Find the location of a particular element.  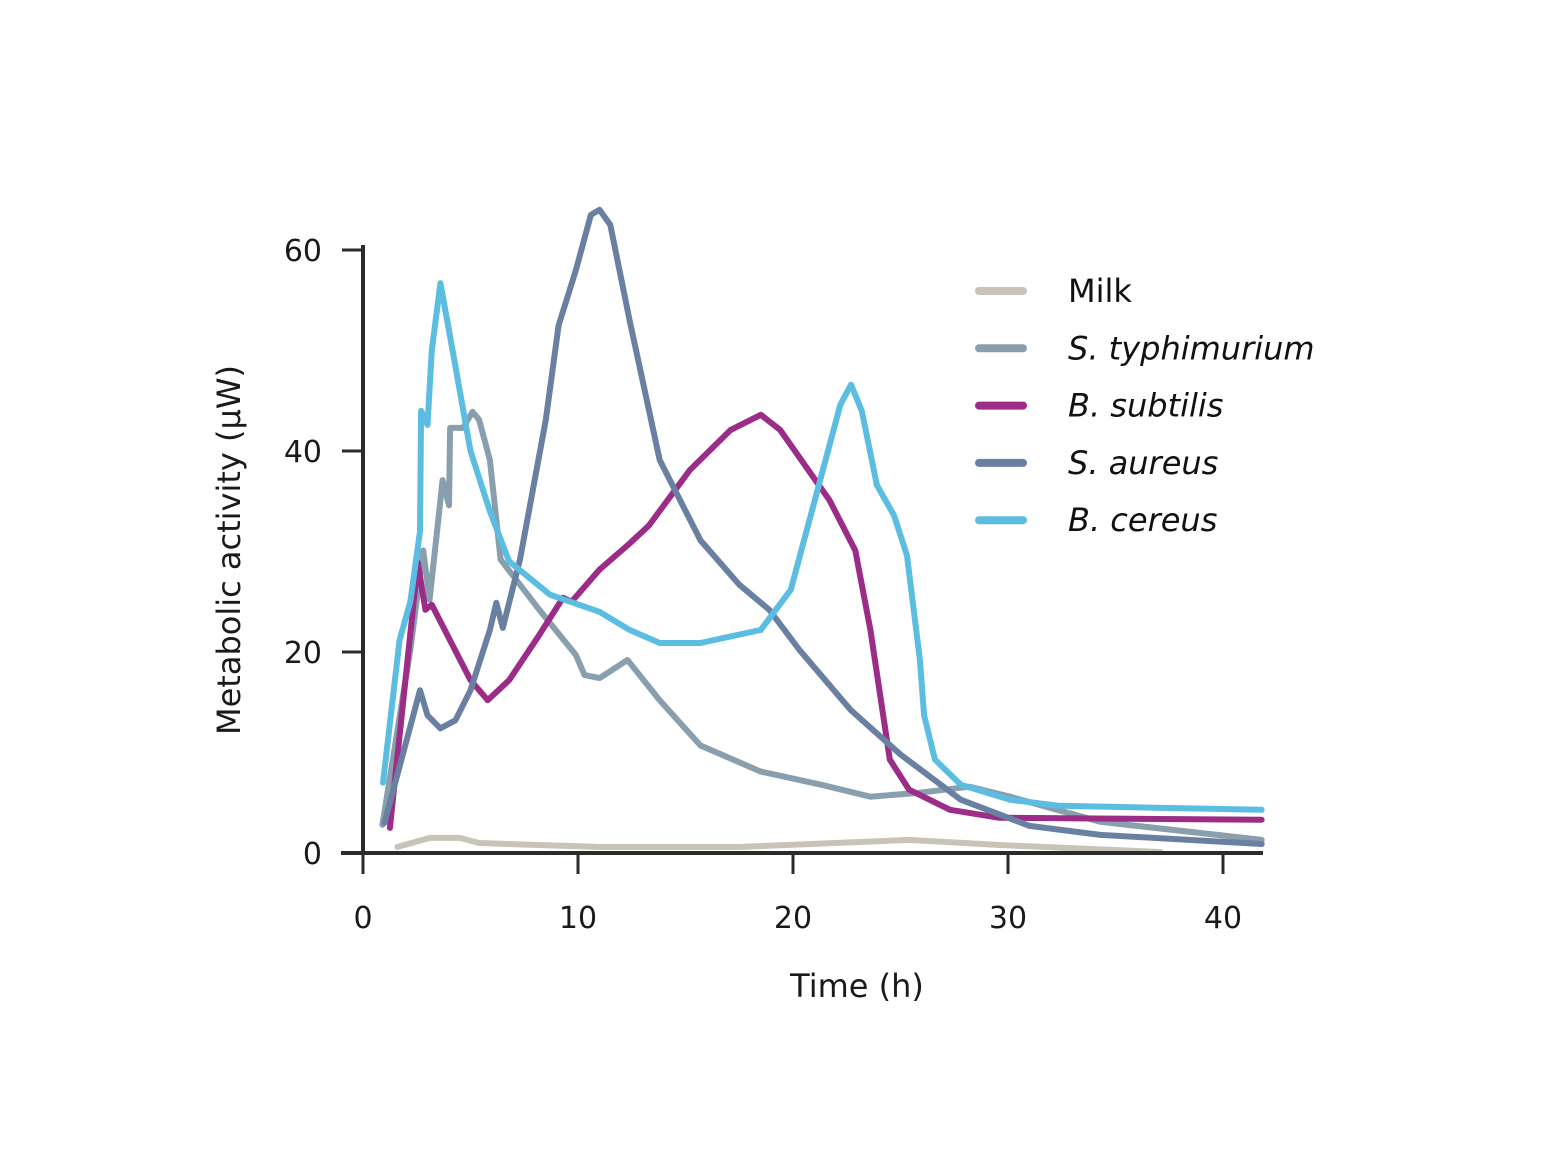

legend-item: S. aureus is located at coordinates (1096, 463).